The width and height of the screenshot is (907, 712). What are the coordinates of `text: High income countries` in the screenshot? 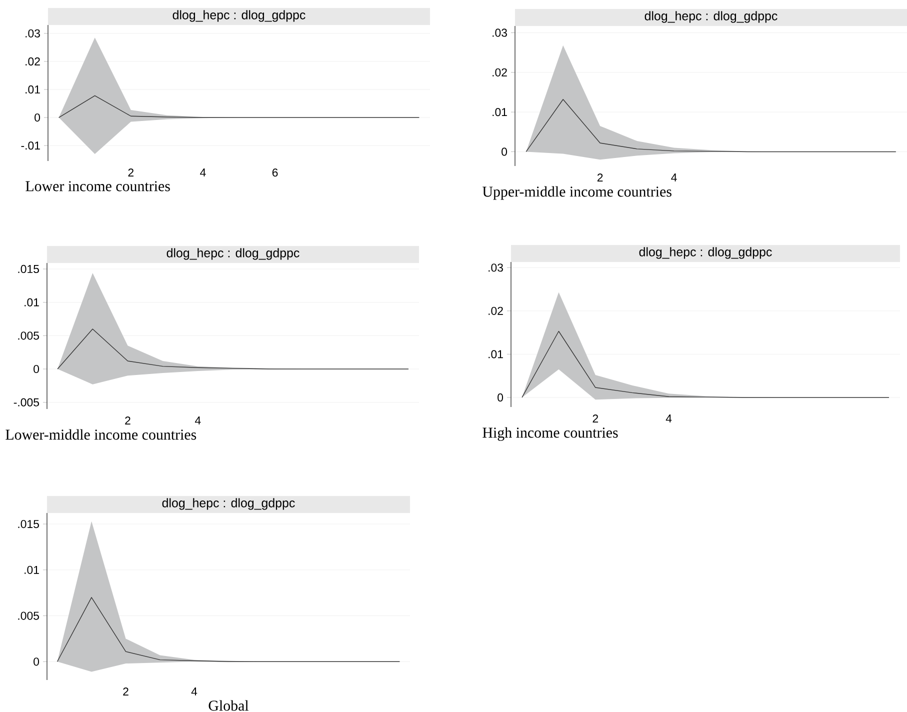 It's located at (550, 434).